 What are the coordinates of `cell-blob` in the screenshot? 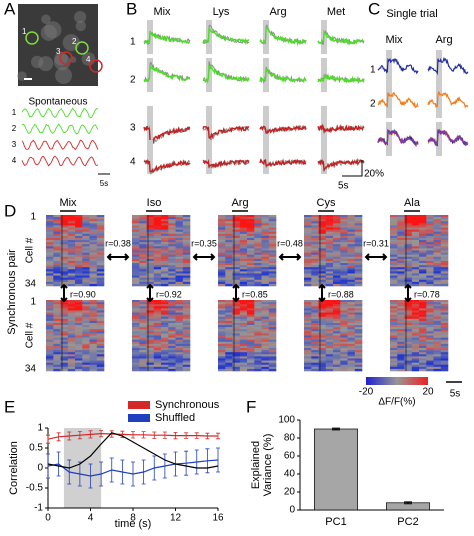 It's located at (80, 17).